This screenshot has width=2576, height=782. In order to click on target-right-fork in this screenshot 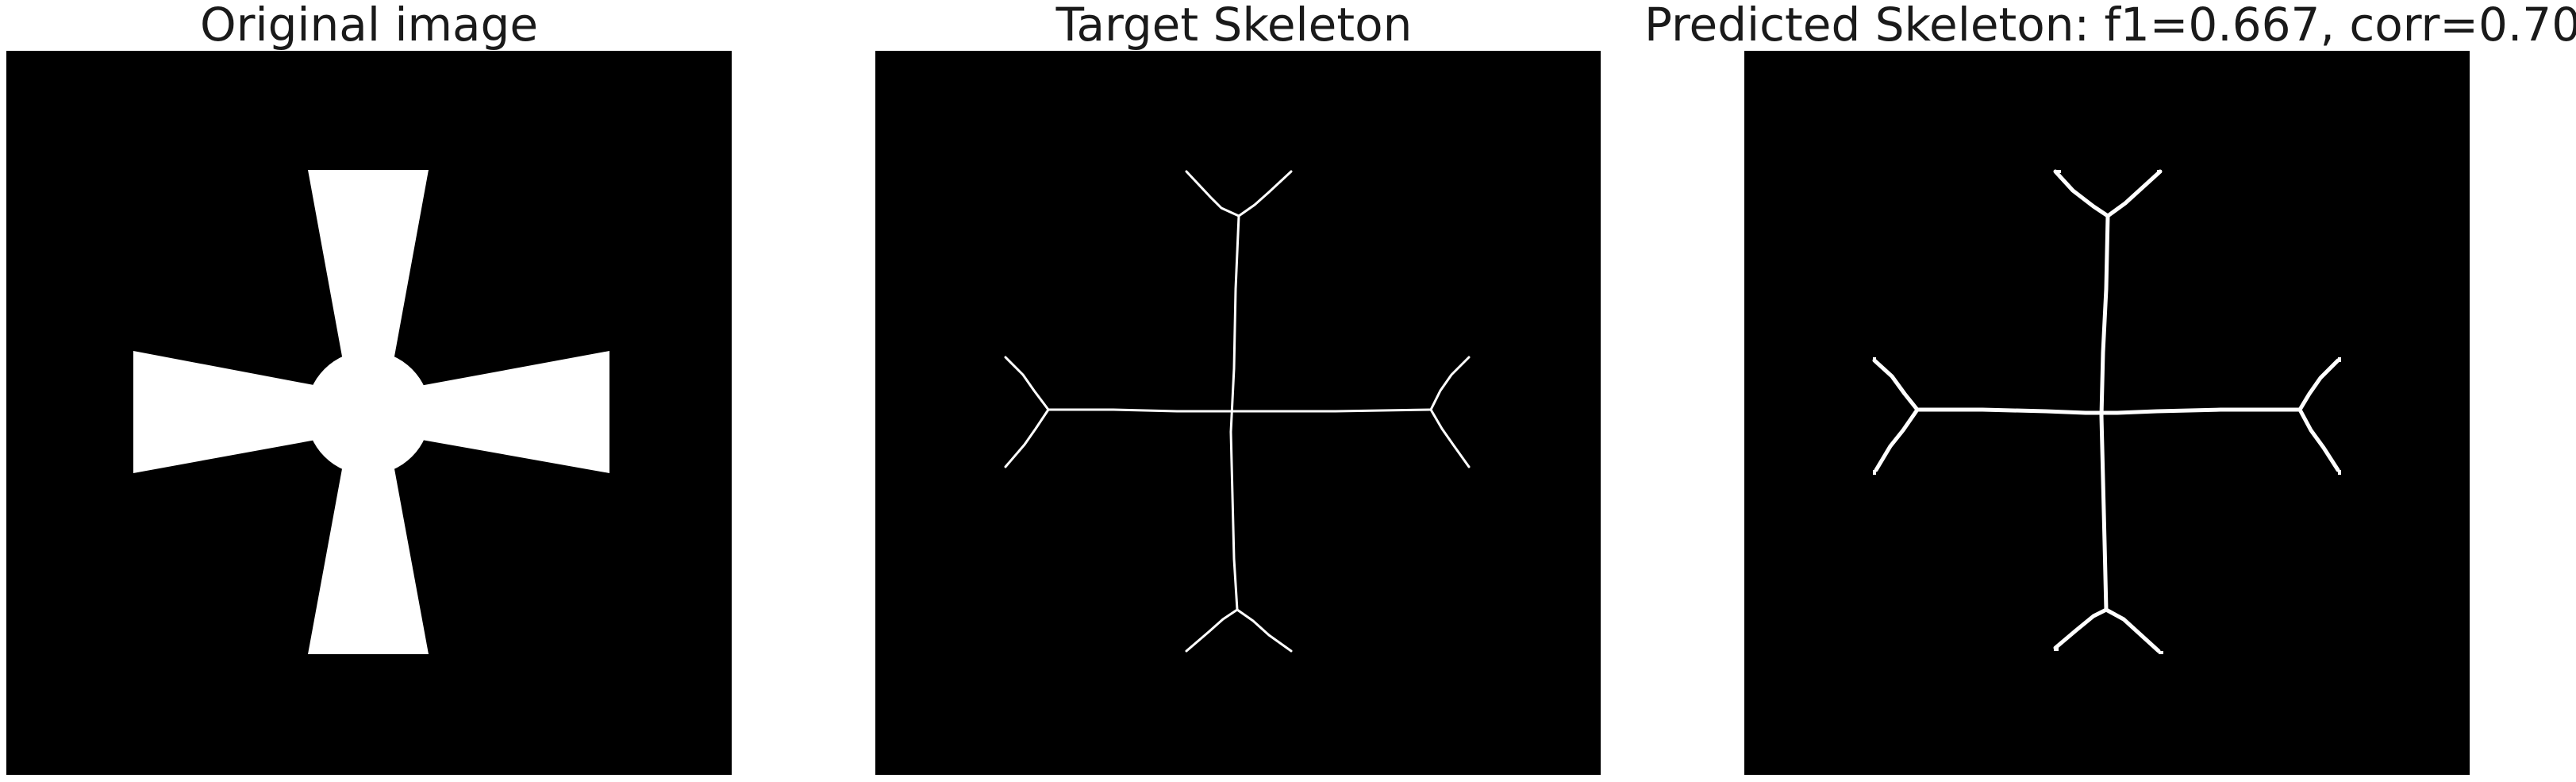, I will do `click(1450, 412)`.